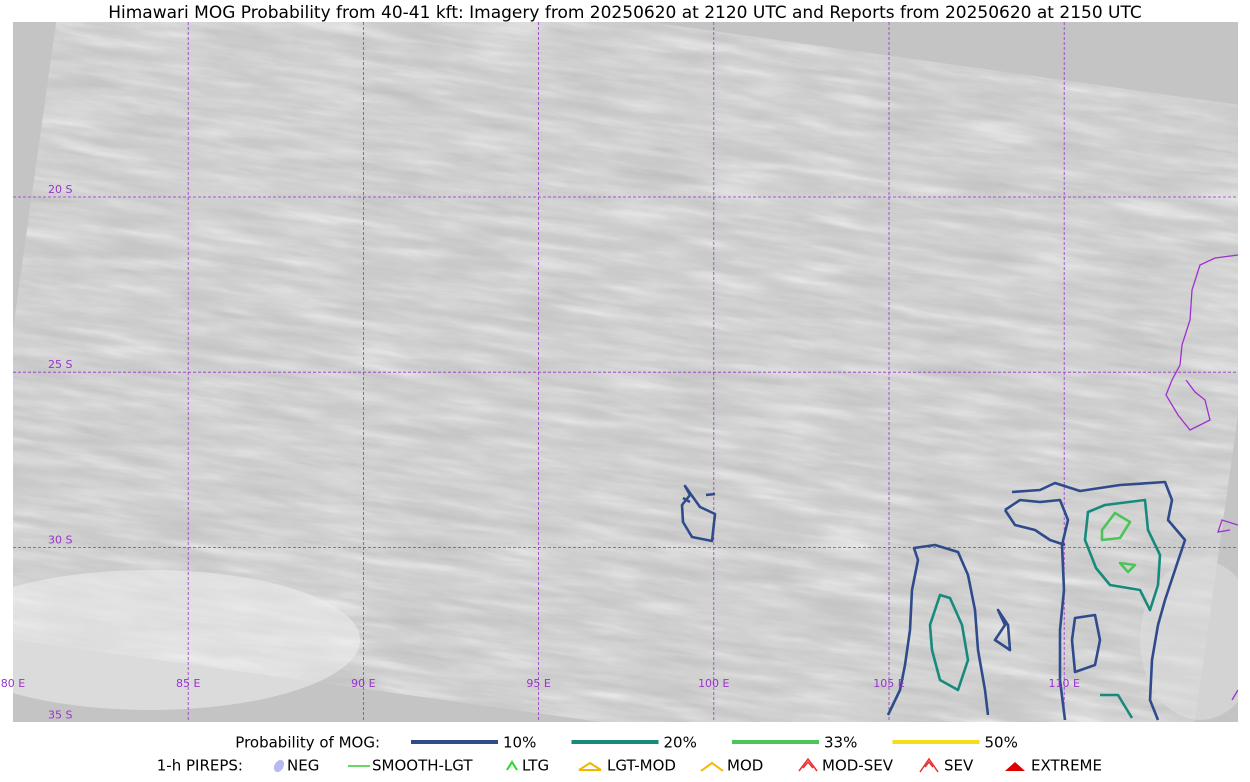  What do you see at coordinates (1001, 743) in the screenshot?
I see `legend-label: 50%` at bounding box center [1001, 743].